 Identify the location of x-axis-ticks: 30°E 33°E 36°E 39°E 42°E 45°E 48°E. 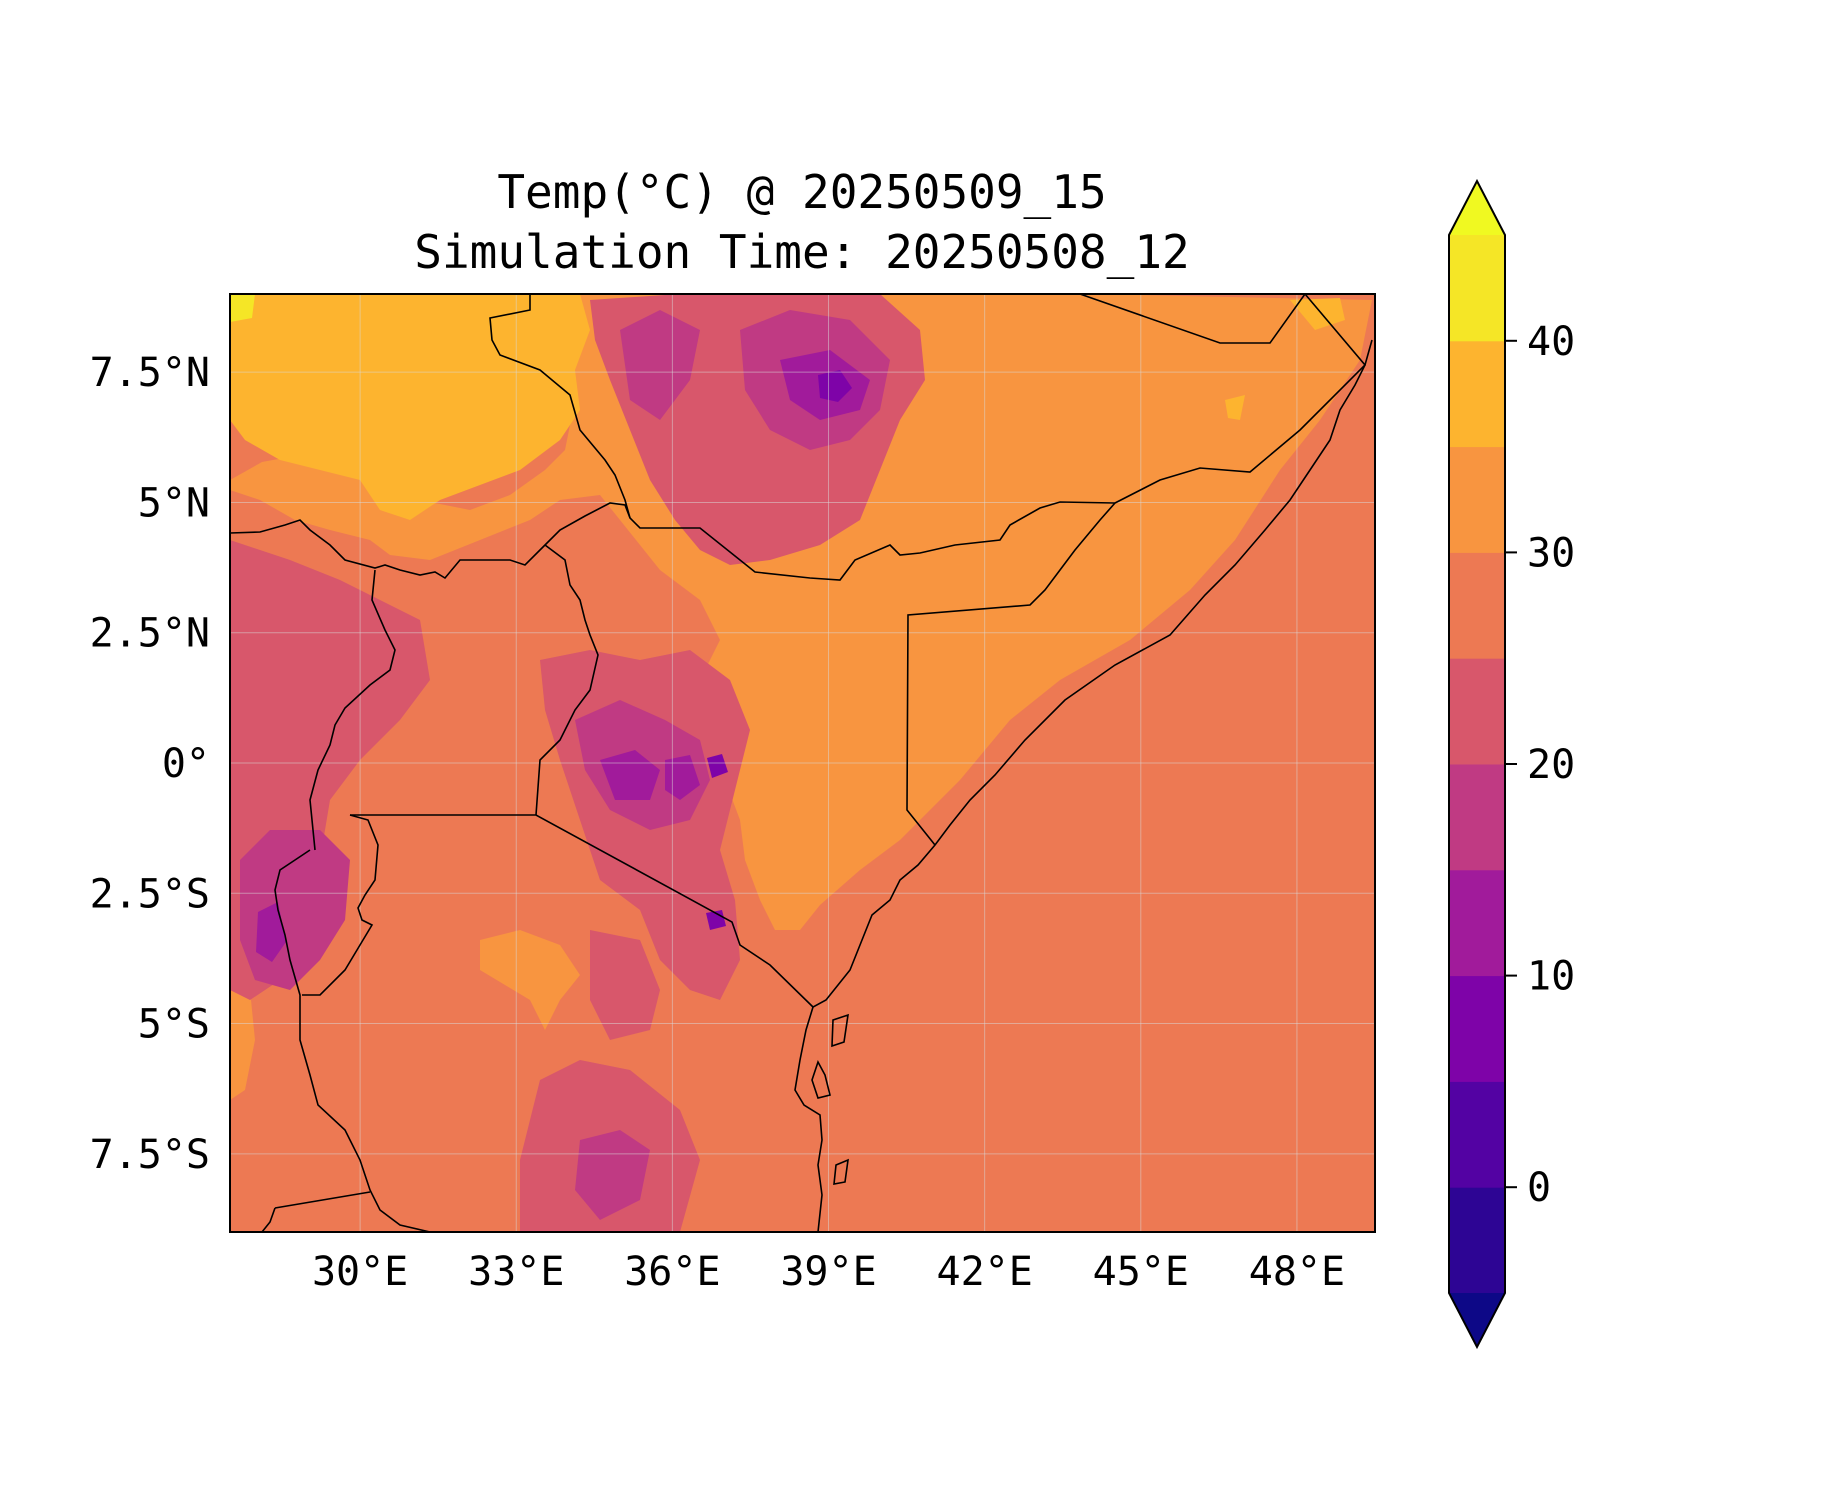
(828, 1272).